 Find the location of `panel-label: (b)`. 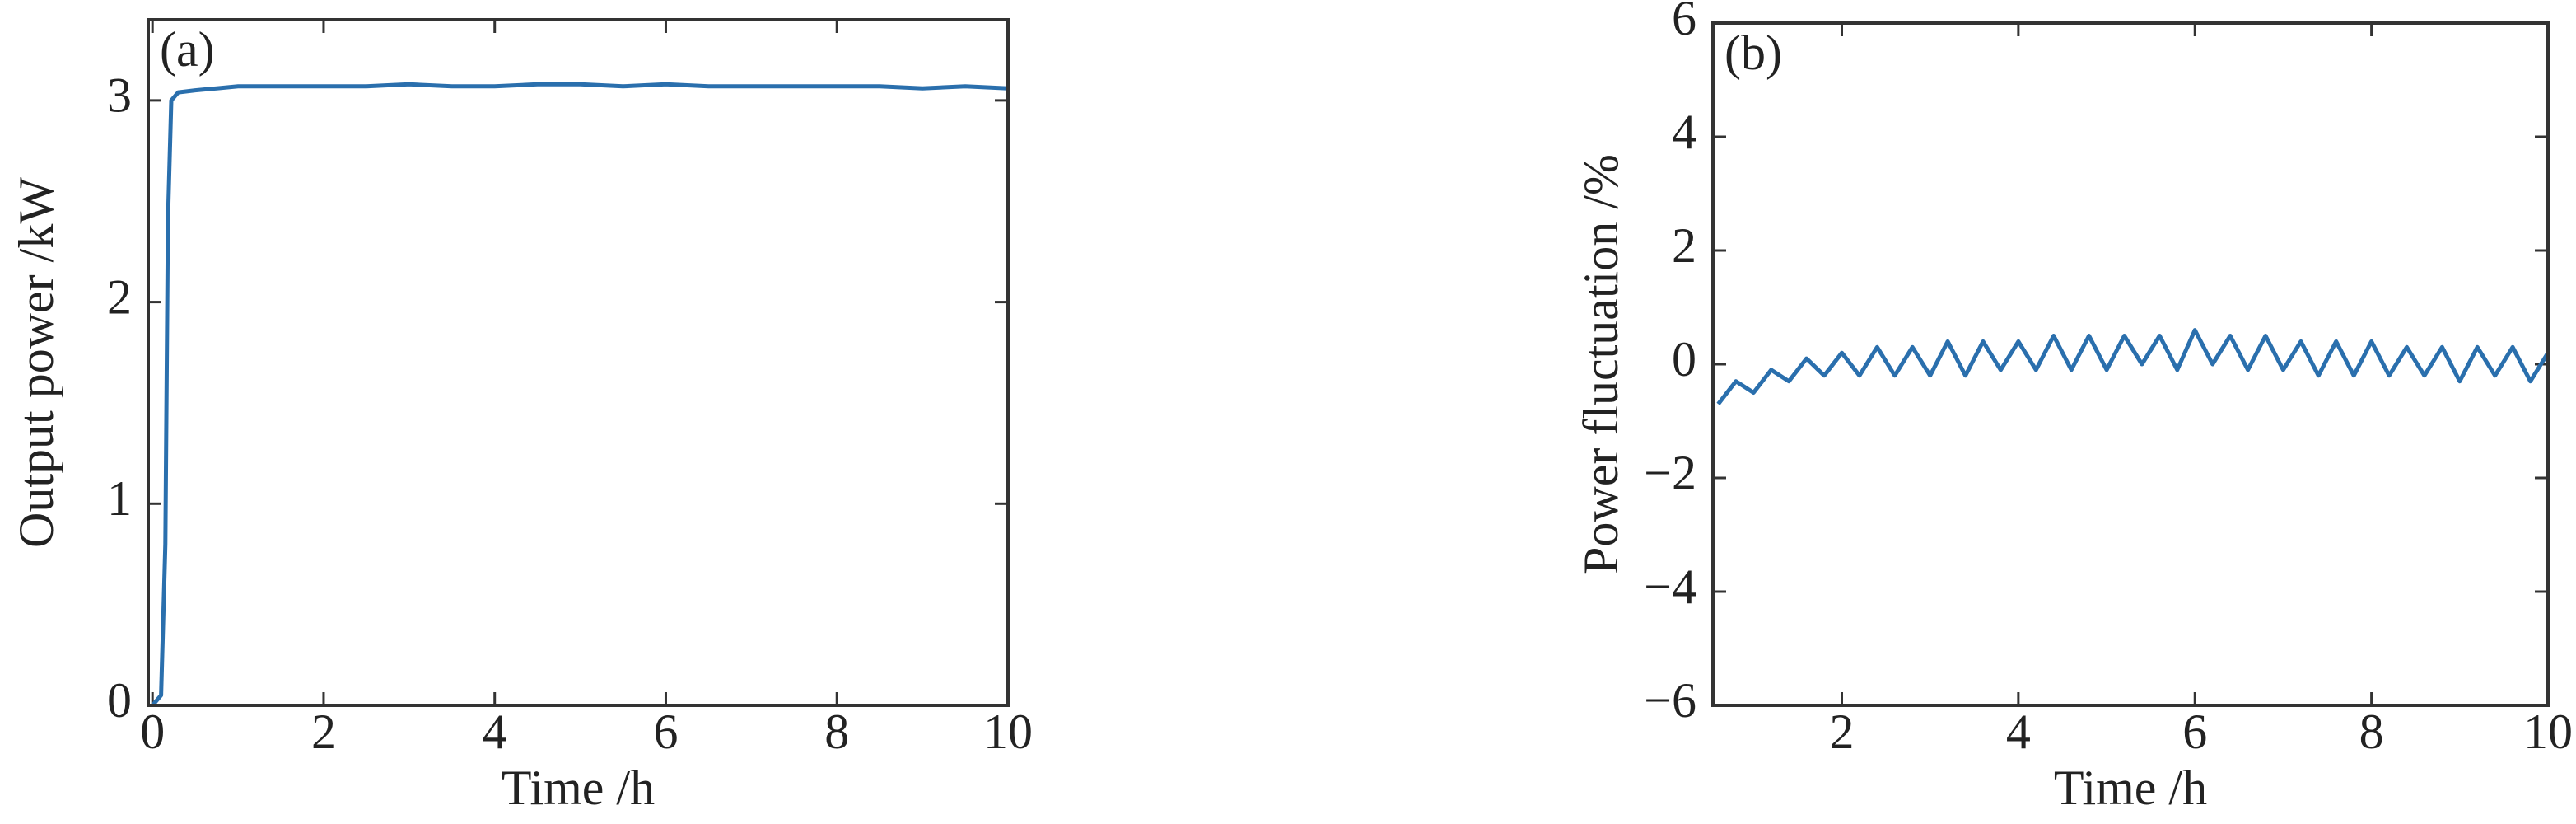

panel-label: (b) is located at coordinates (1753, 53).